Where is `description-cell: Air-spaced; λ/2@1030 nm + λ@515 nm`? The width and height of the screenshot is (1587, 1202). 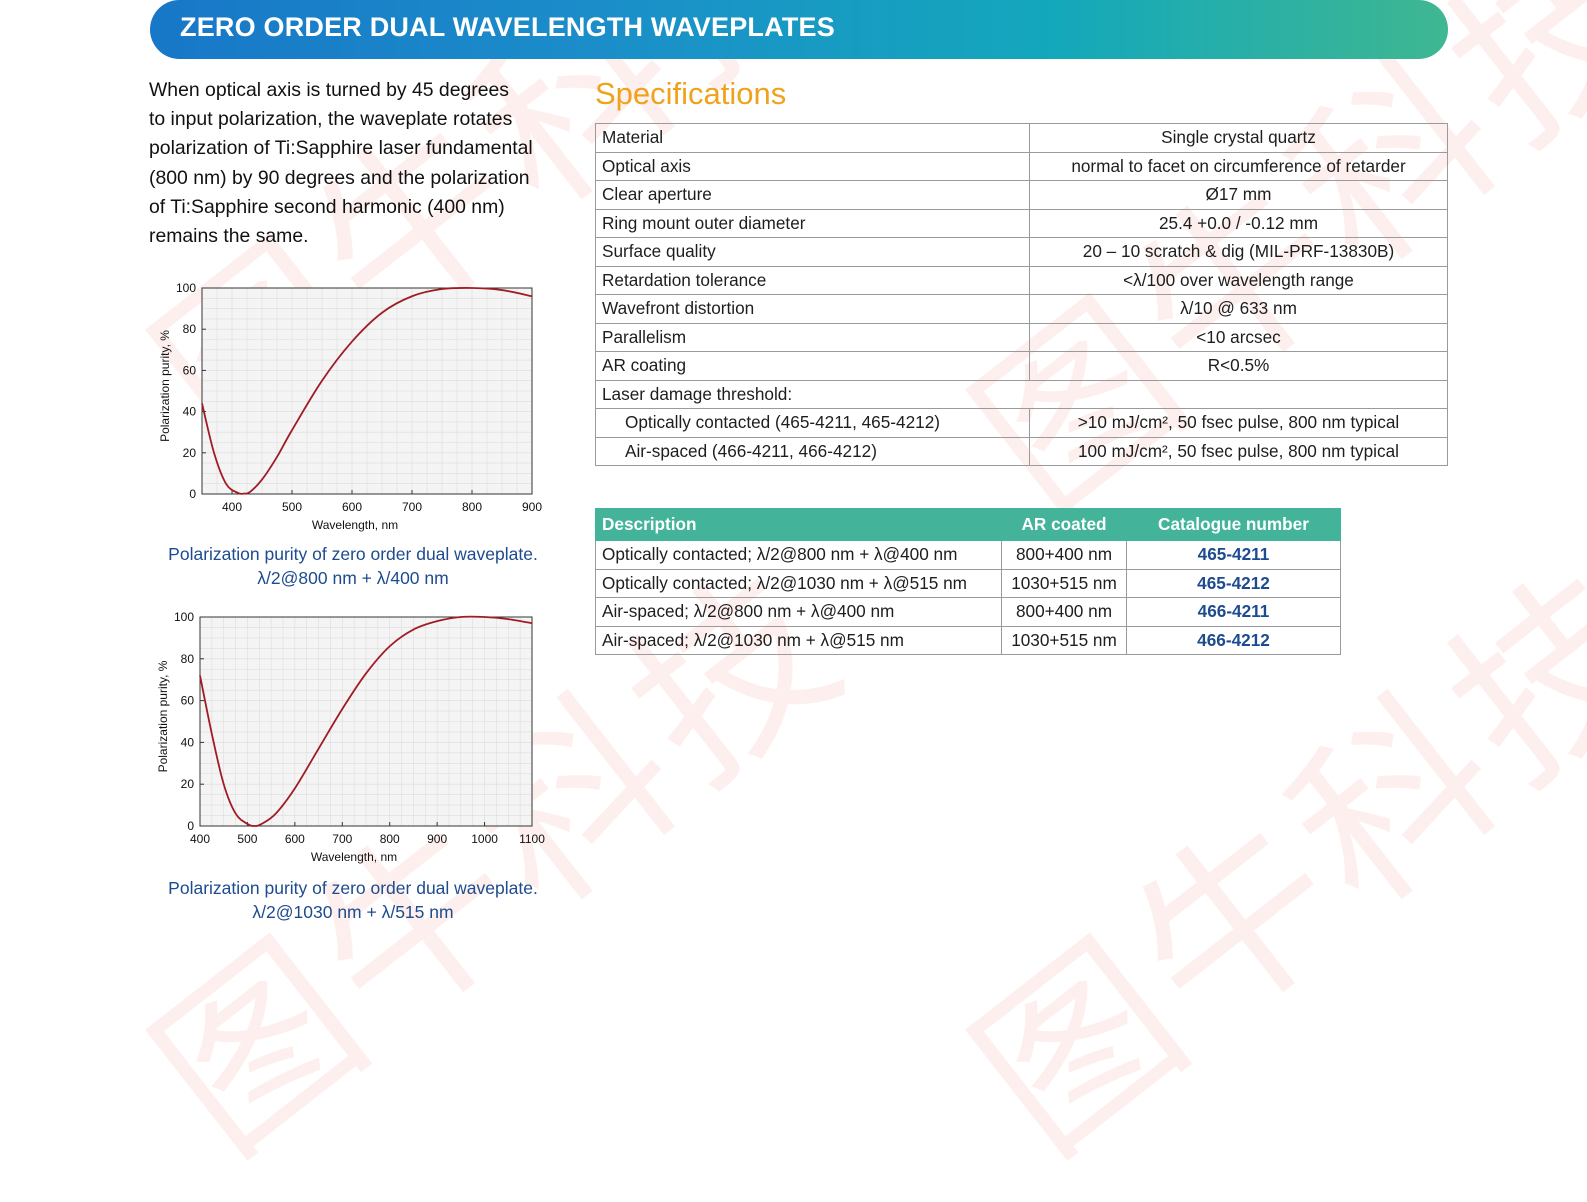 description-cell: Air-spaced; λ/2@1030 nm + λ@515 nm is located at coordinates (798, 640).